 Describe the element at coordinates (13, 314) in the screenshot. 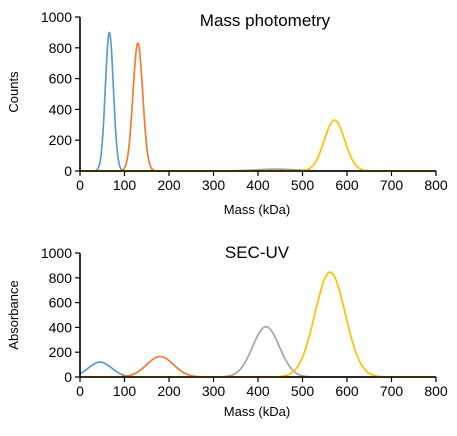

I see `y-axis-label: Absorbance` at that location.